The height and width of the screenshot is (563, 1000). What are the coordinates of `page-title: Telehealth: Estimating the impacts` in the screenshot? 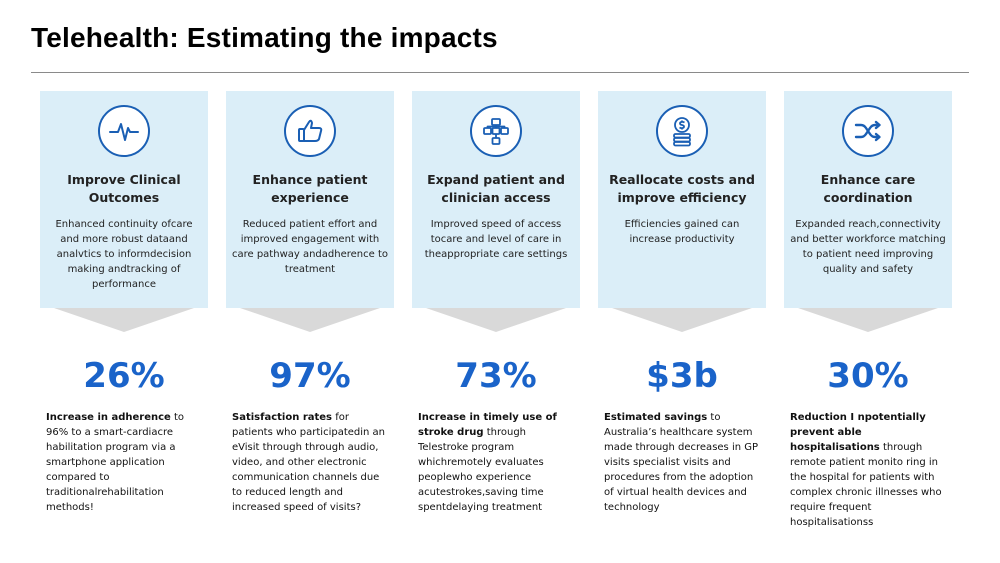 It's located at (264, 37).